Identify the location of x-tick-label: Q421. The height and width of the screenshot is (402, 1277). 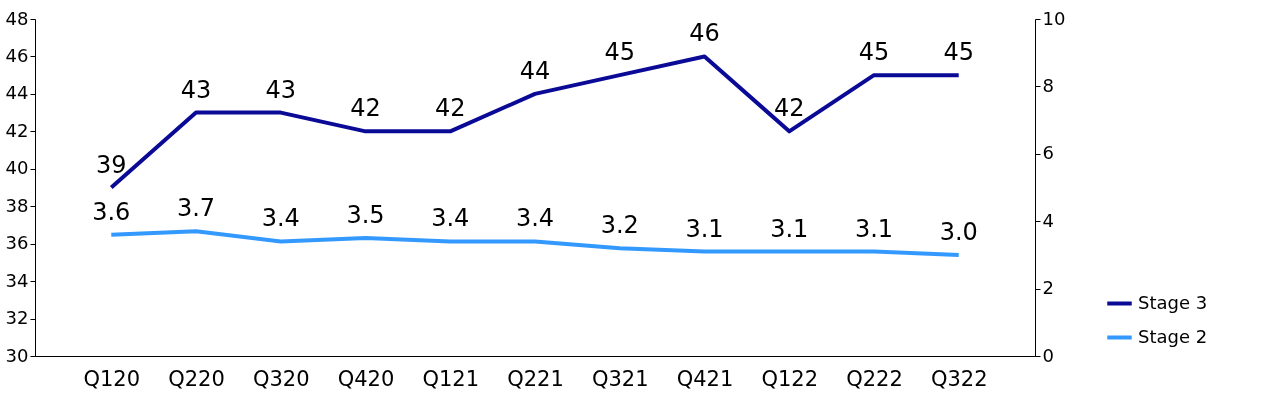
(705, 378).